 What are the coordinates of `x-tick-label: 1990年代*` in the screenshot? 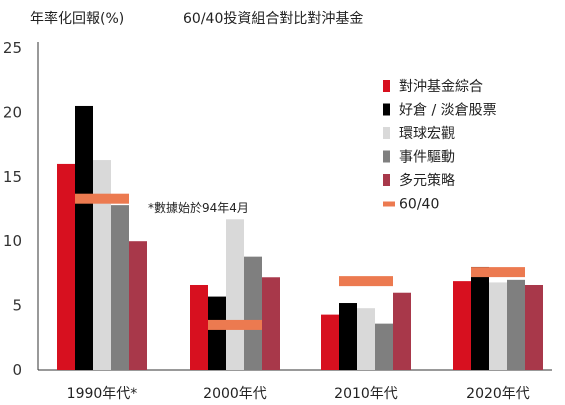 It's located at (102, 394).